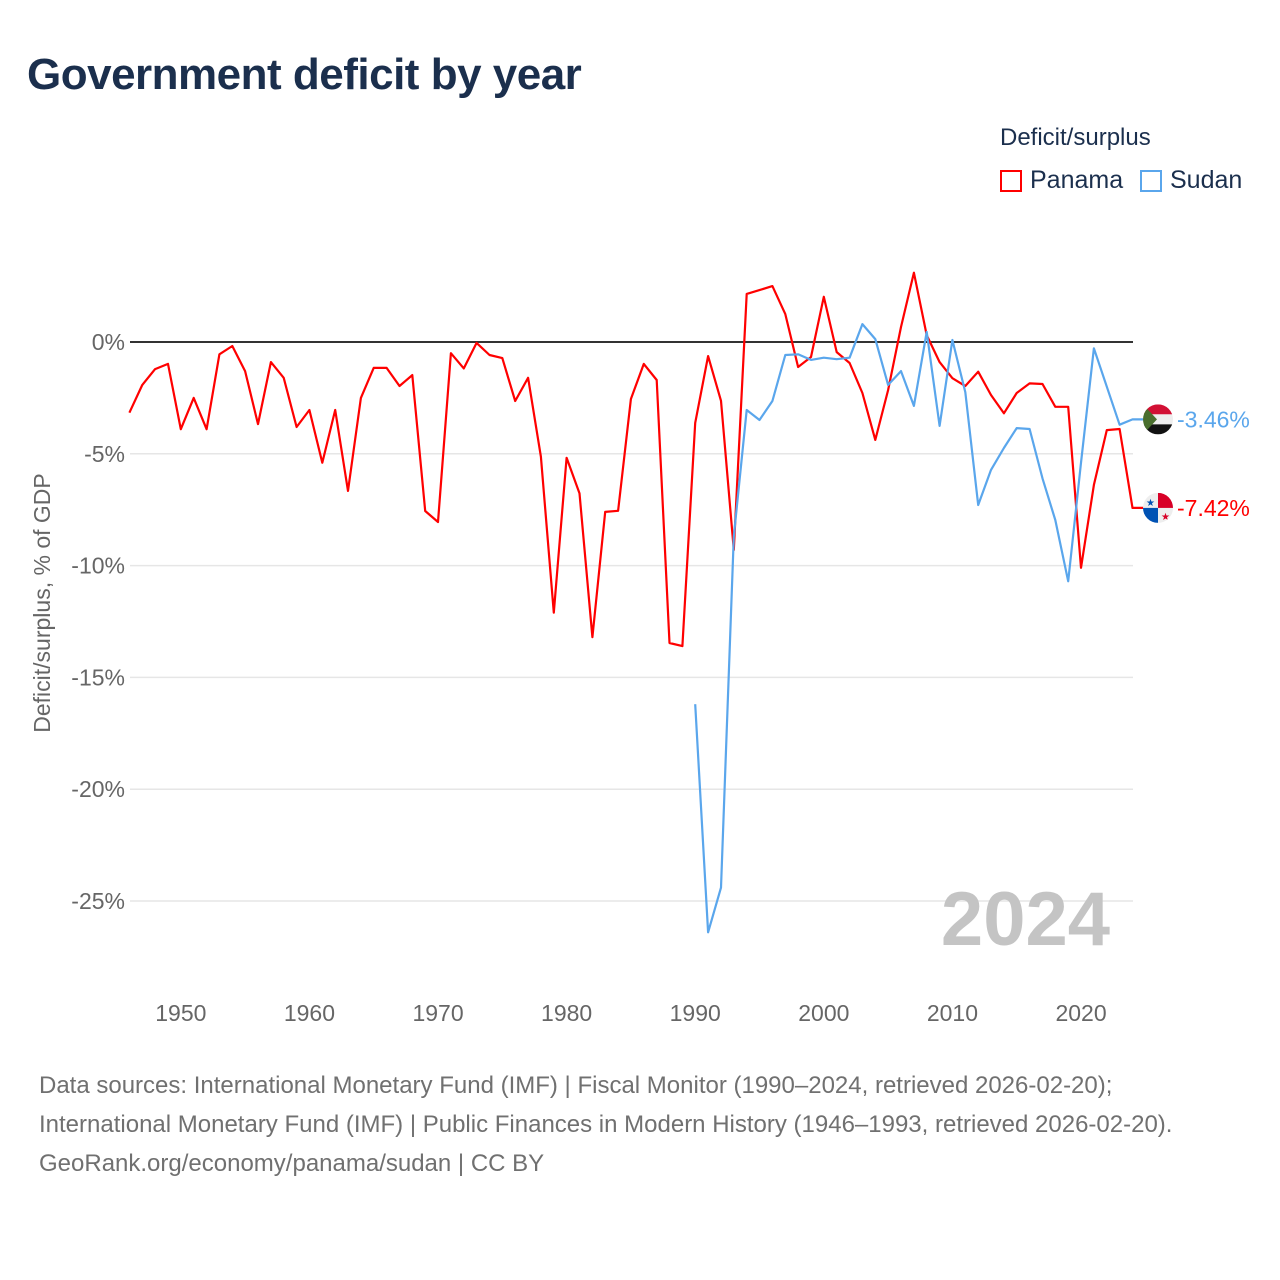  Describe the element at coordinates (98, 789) in the screenshot. I see `y-tick-label: -20%` at that location.